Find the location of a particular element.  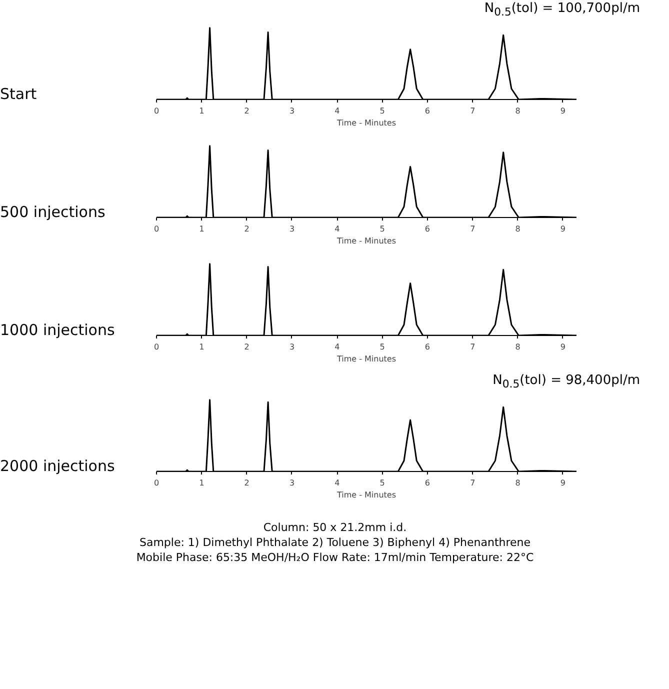

text: Column: 50 x 21.2mm i.d. is located at coordinates (335, 527).